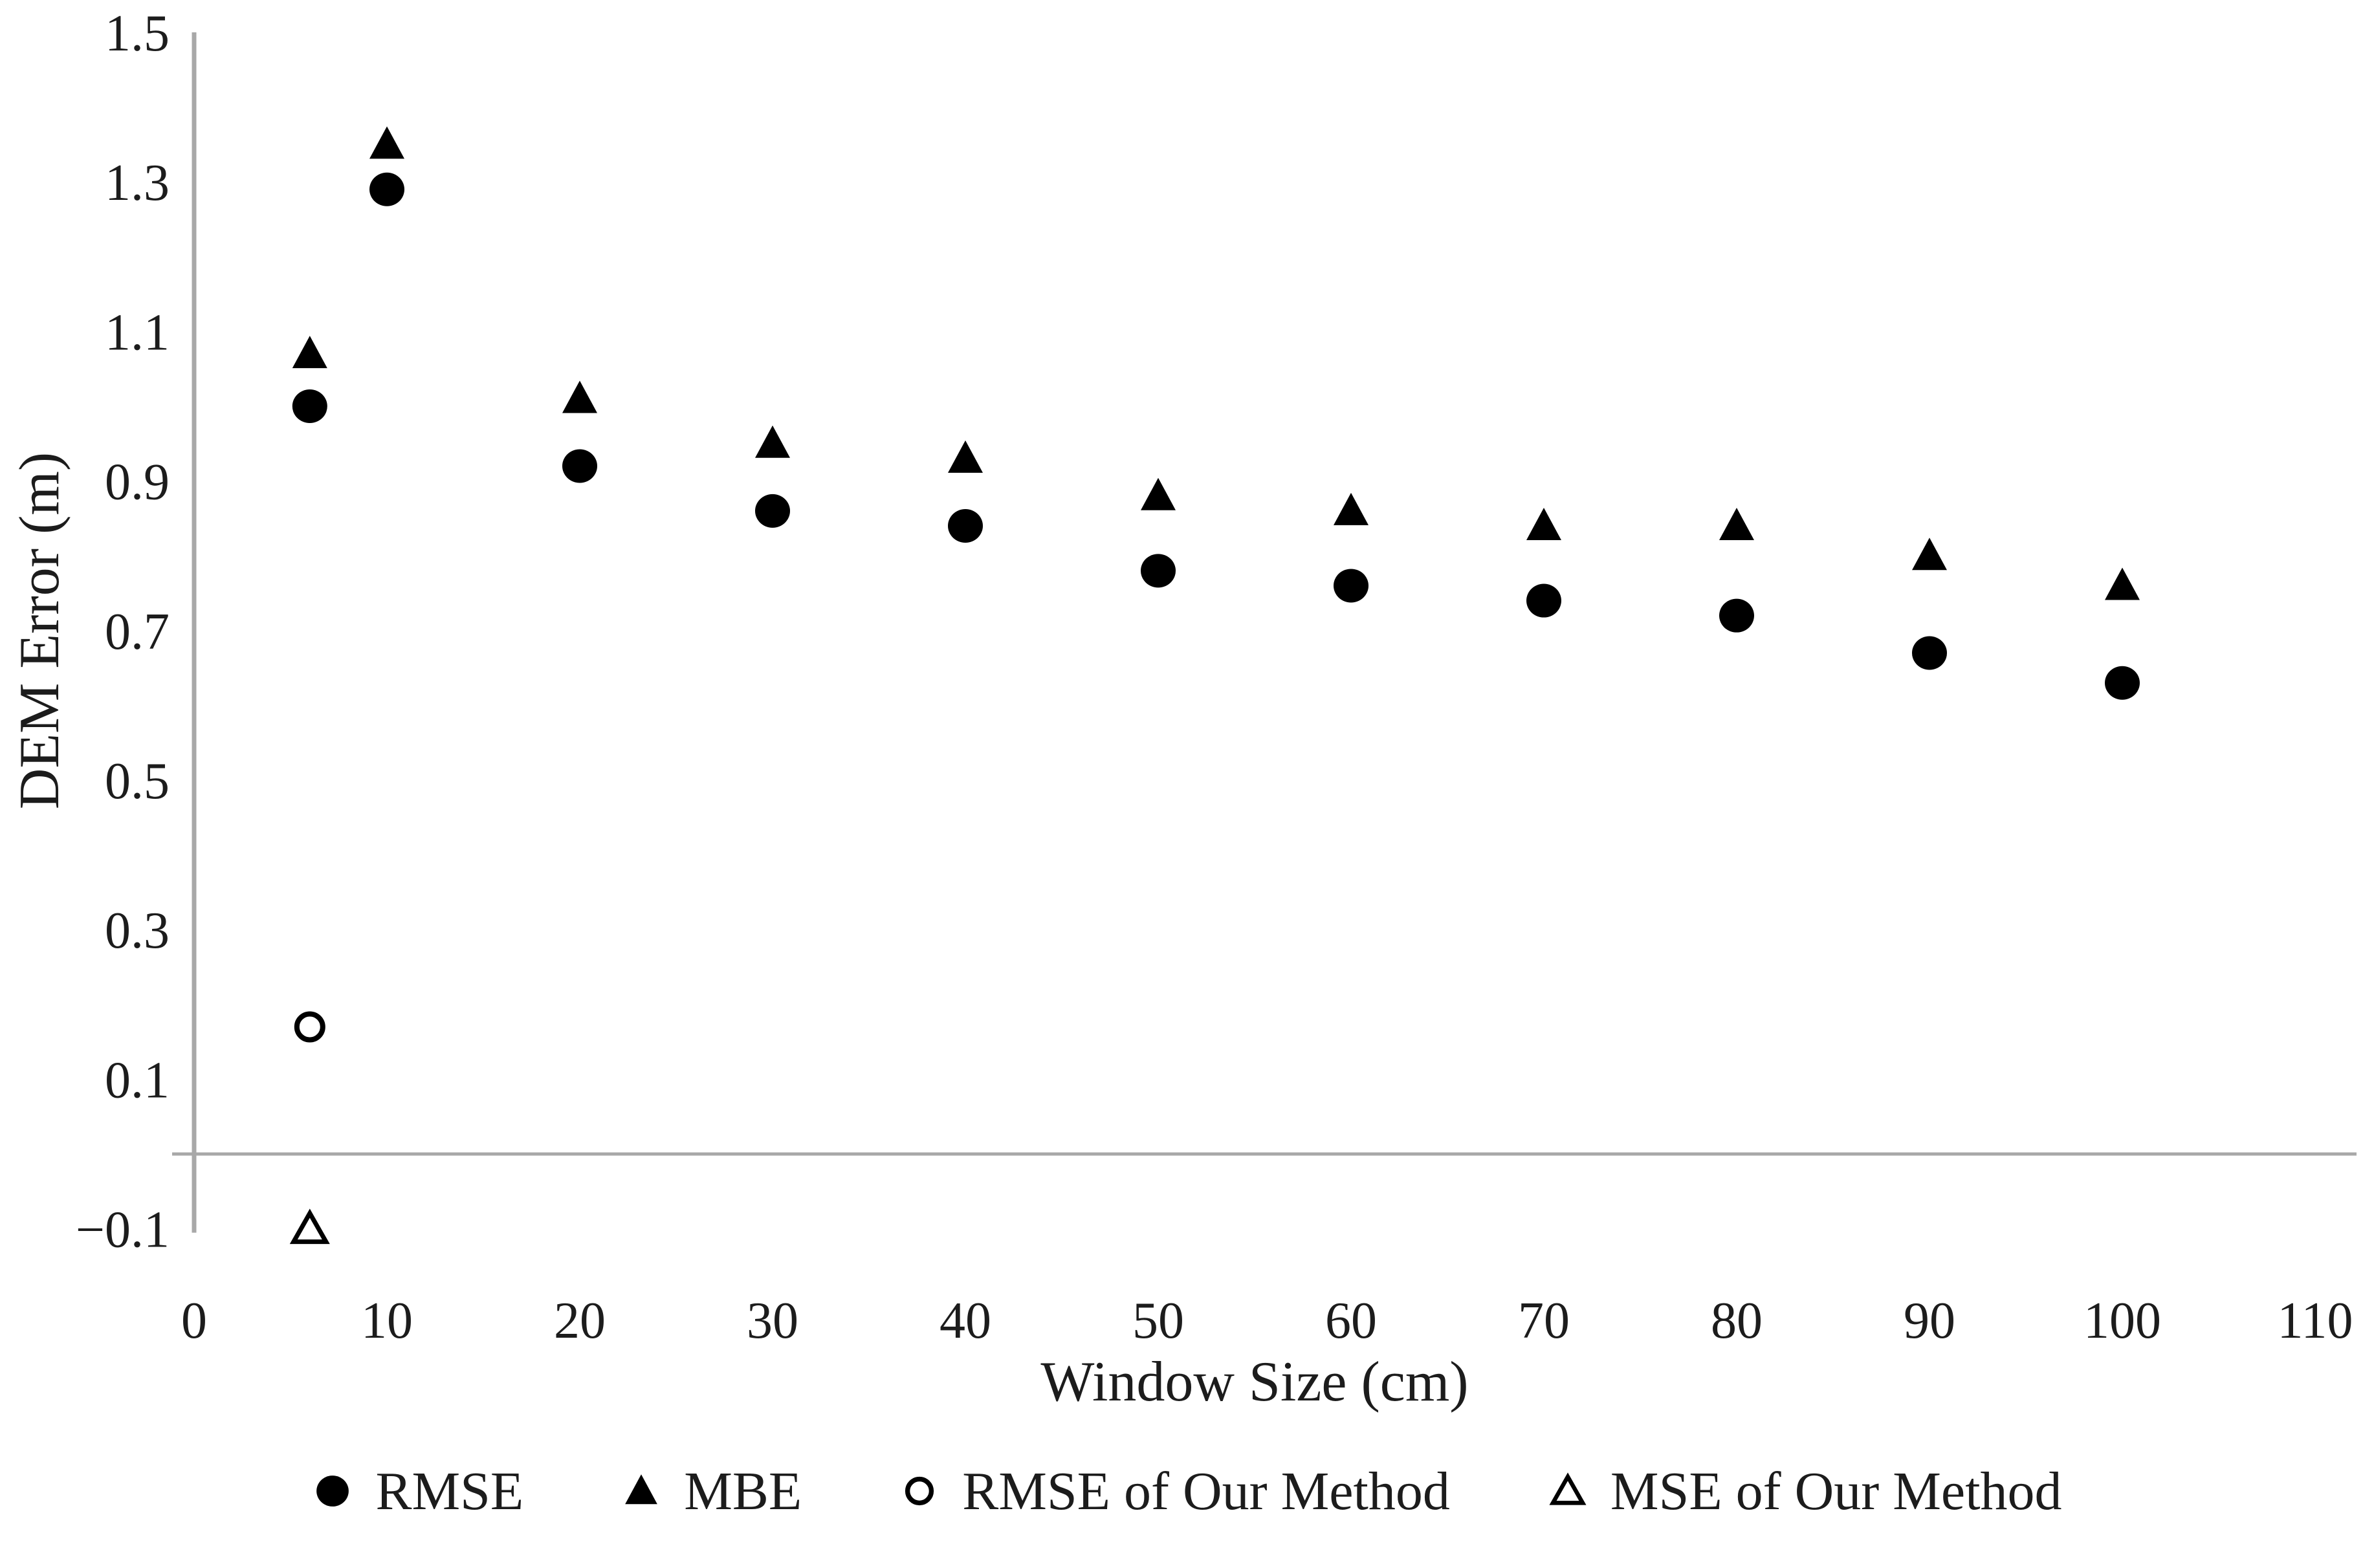  I want to click on open-triangle-legend-icon, so click(1568, 1488).